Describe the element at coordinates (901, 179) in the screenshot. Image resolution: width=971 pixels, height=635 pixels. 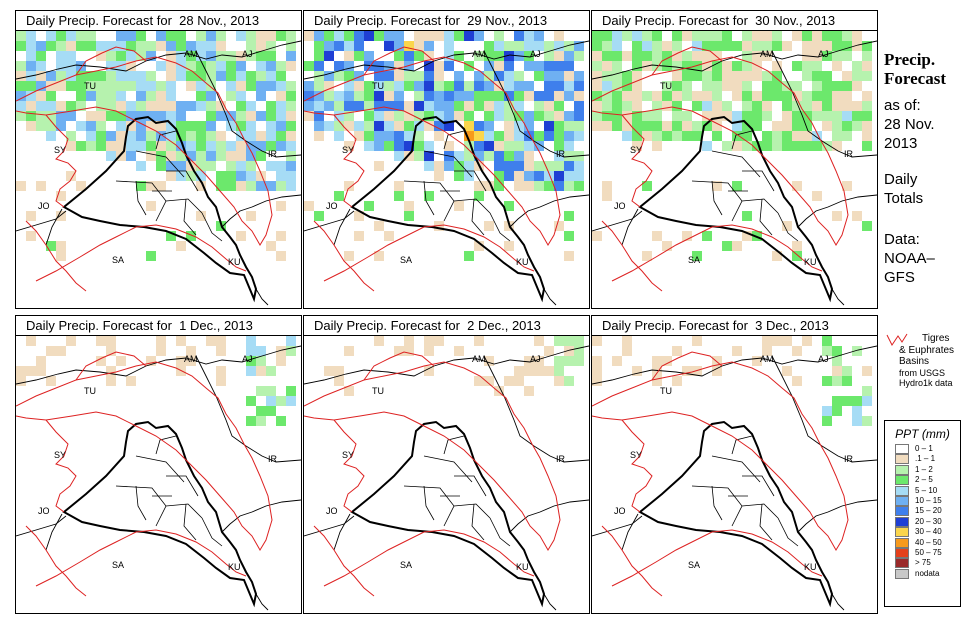
I see `side-daily-line1: Daily` at that location.